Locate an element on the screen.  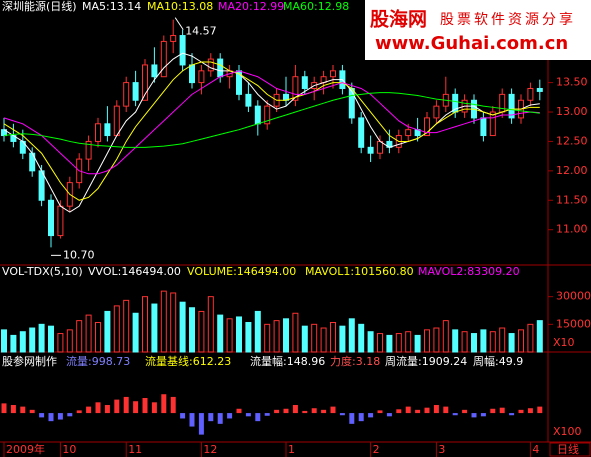
y-tick-label: 11.50 is located at coordinates (572, 199).